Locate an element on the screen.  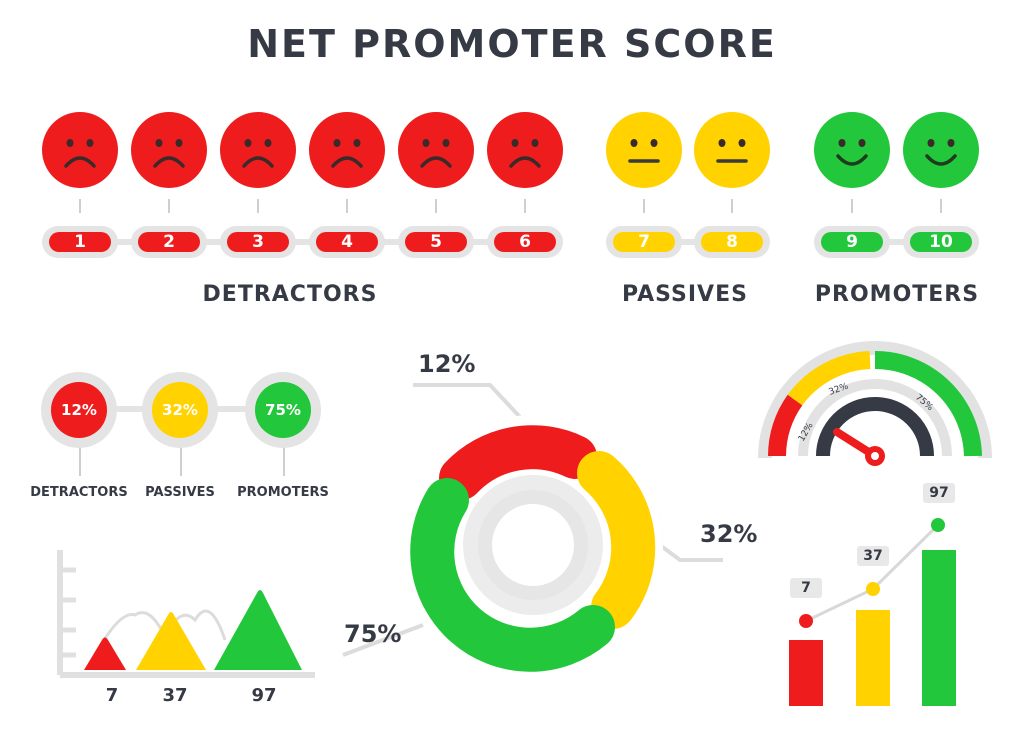
score-number: 5 is located at coordinates (436, 242).